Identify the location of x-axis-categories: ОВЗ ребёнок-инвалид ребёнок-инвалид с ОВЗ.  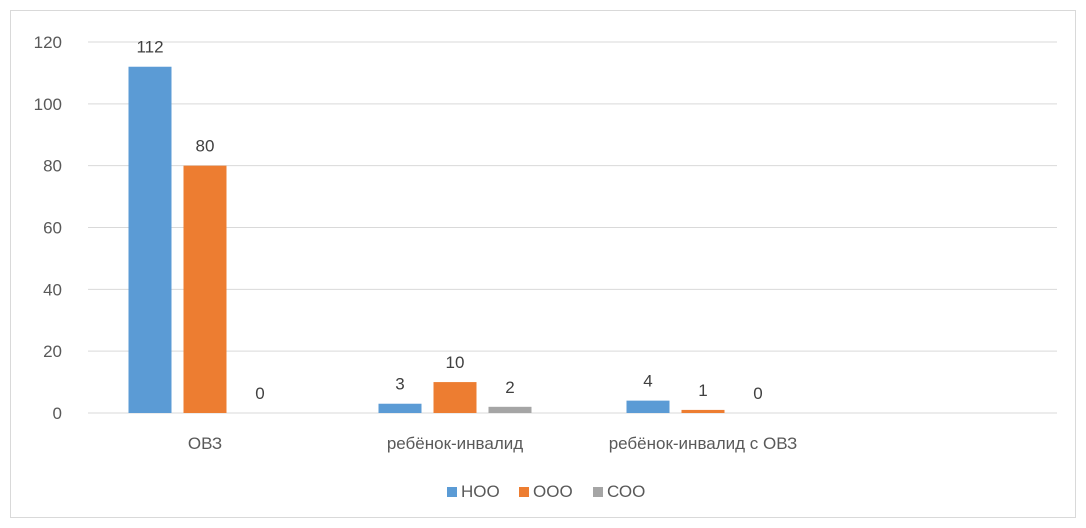
(492, 443).